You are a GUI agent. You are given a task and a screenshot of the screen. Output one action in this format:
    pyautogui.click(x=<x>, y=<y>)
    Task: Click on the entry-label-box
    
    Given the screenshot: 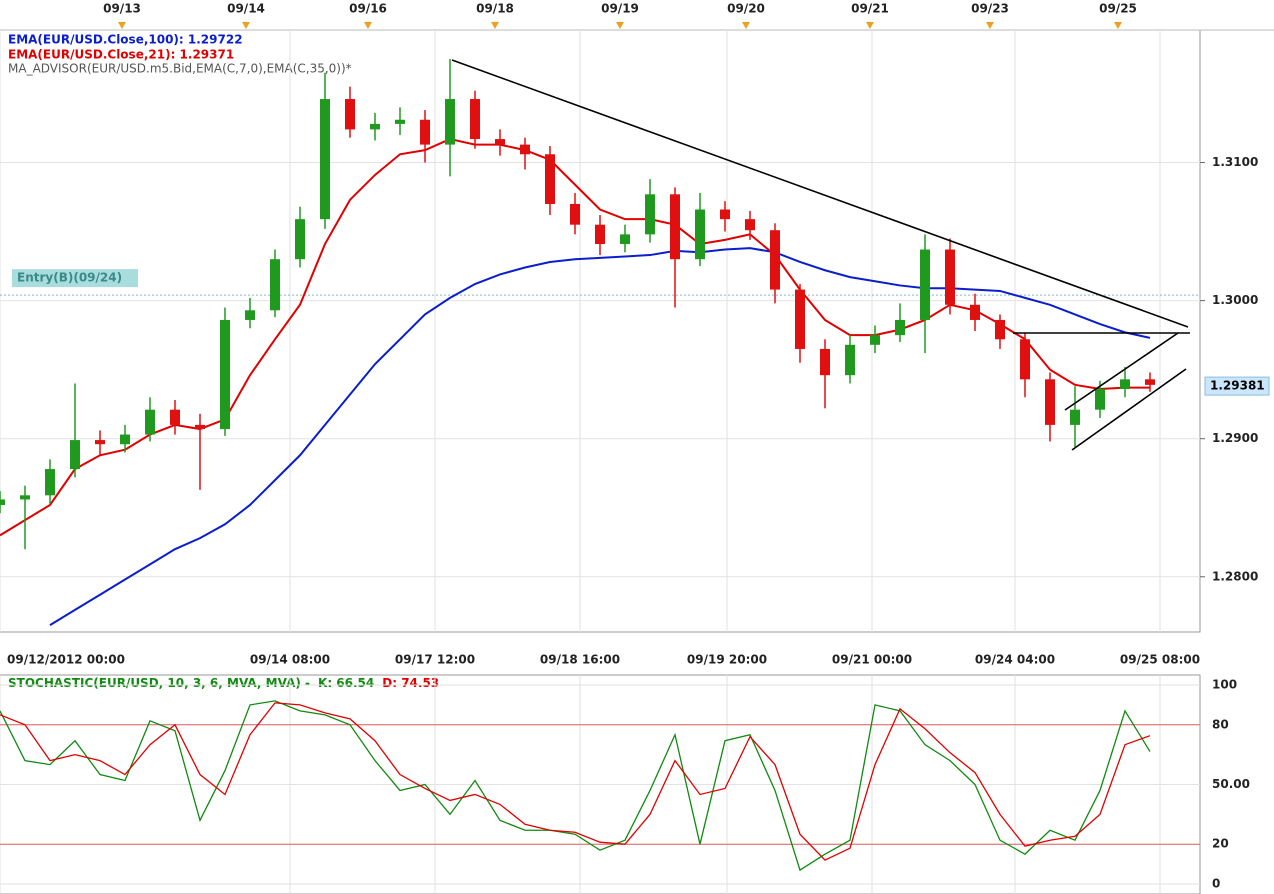 What is the action you would take?
    pyautogui.click(x=75, y=278)
    